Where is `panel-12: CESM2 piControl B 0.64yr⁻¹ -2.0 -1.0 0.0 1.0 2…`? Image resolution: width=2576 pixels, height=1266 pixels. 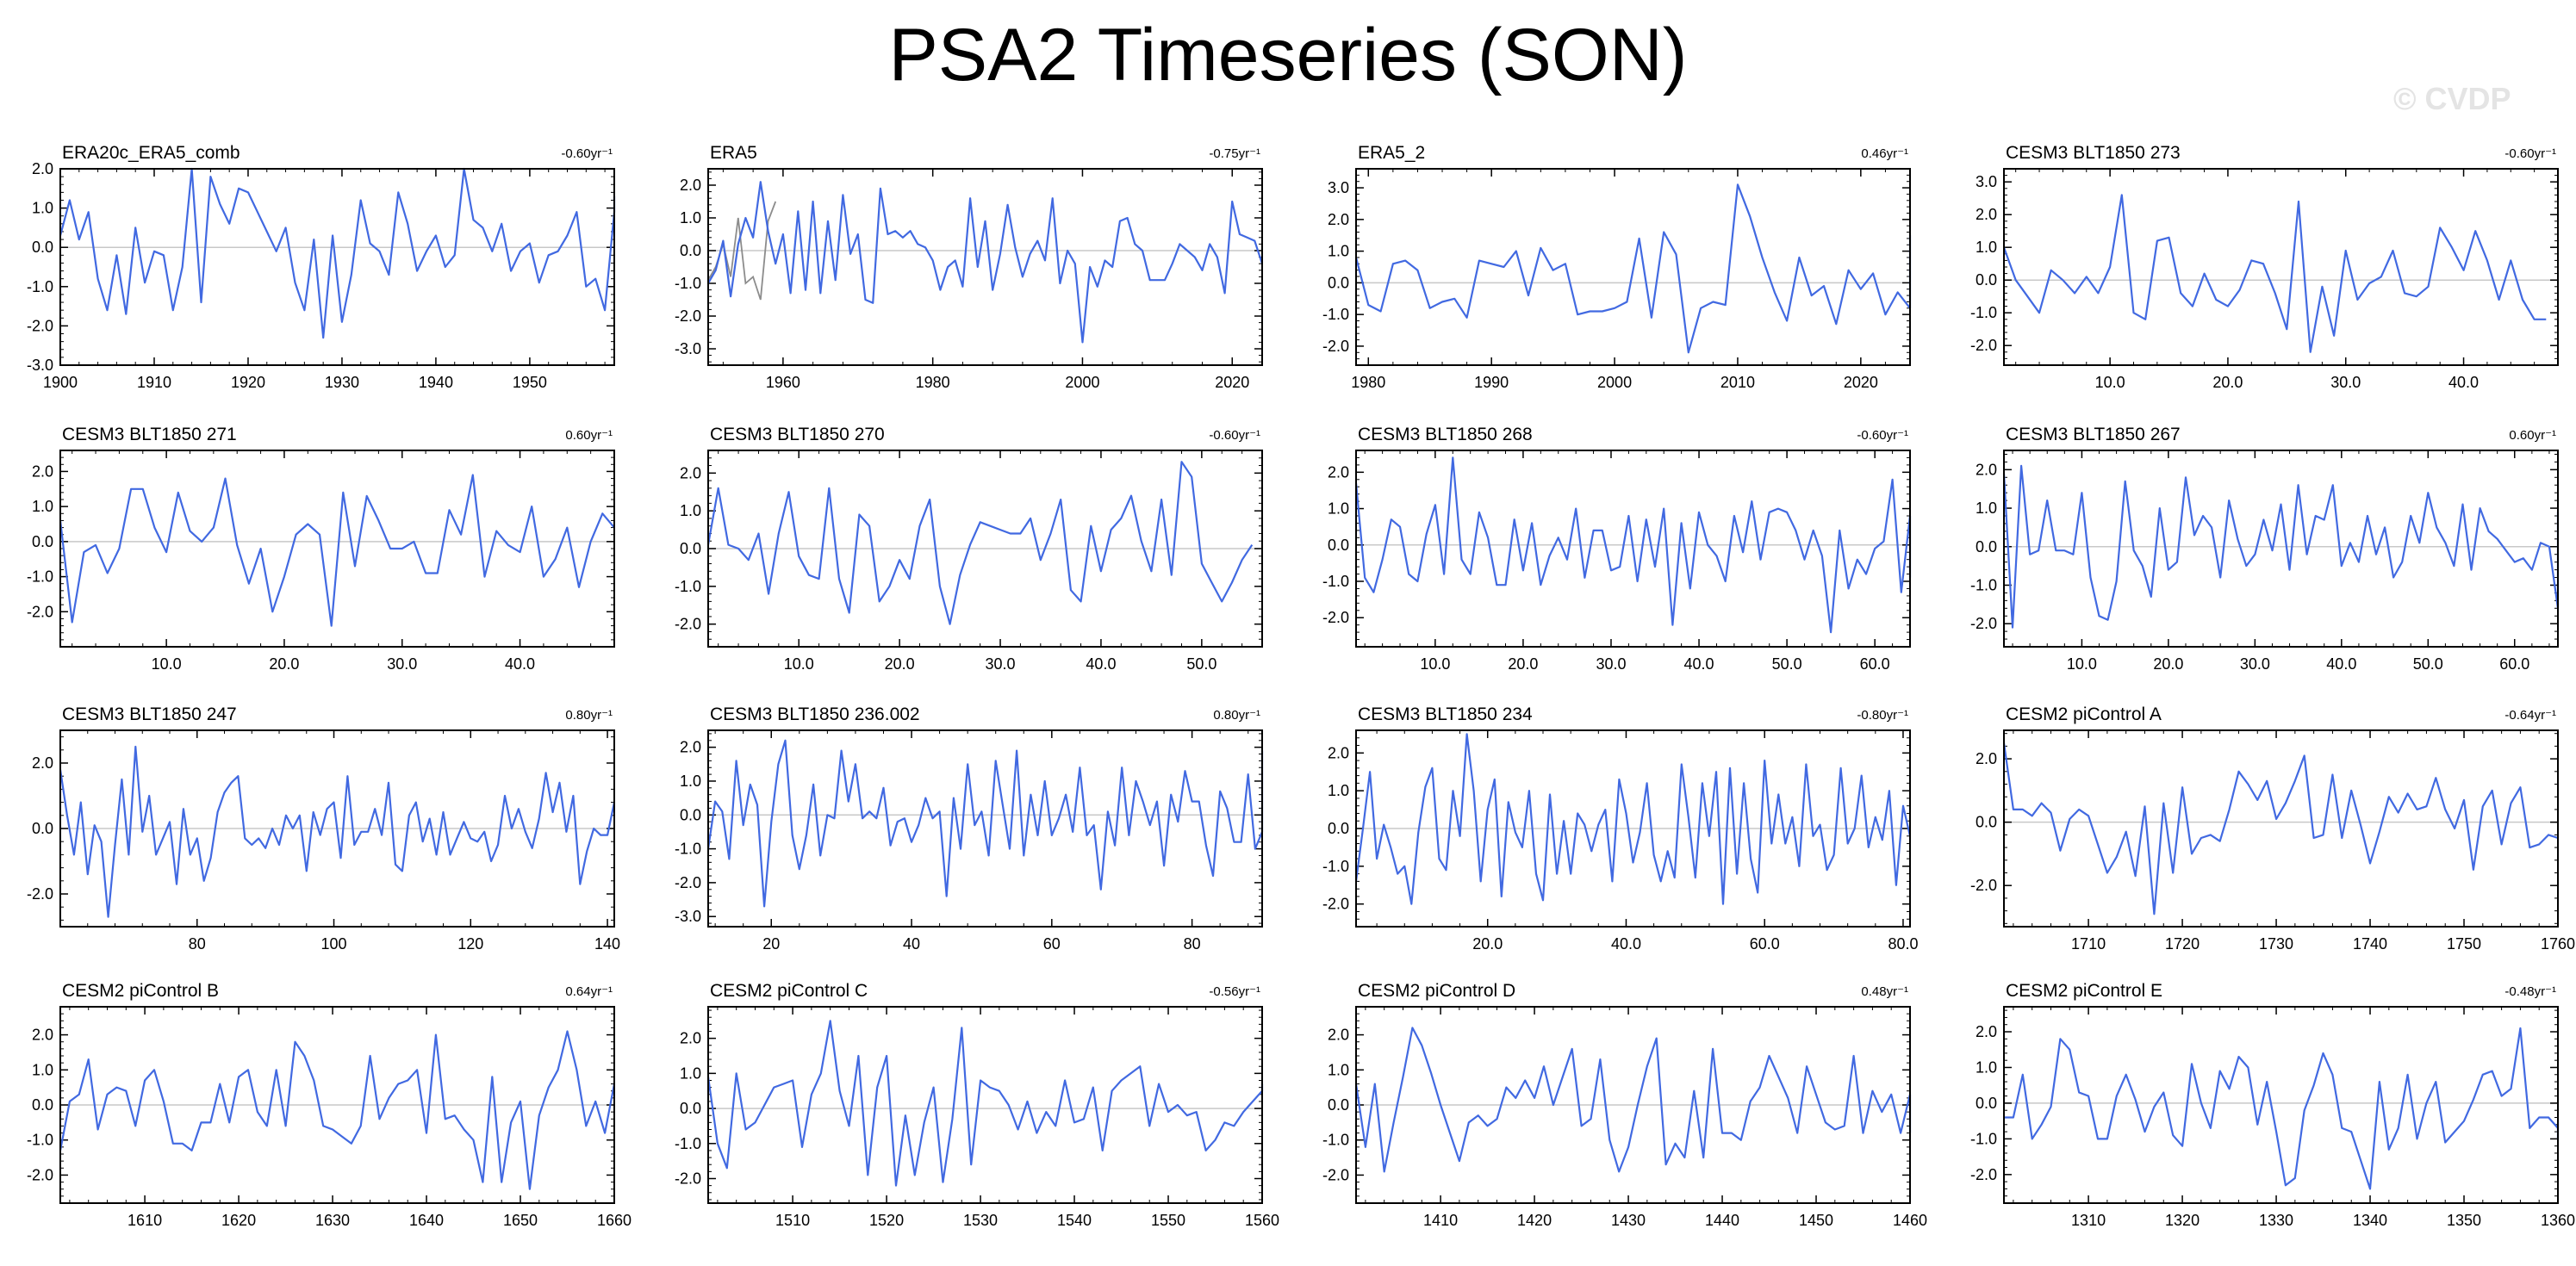 panel-12: CESM2 piControl B 0.64yr⁻¹ -2.0 -1.0 0.0 1.0 2… is located at coordinates (330, 1105).